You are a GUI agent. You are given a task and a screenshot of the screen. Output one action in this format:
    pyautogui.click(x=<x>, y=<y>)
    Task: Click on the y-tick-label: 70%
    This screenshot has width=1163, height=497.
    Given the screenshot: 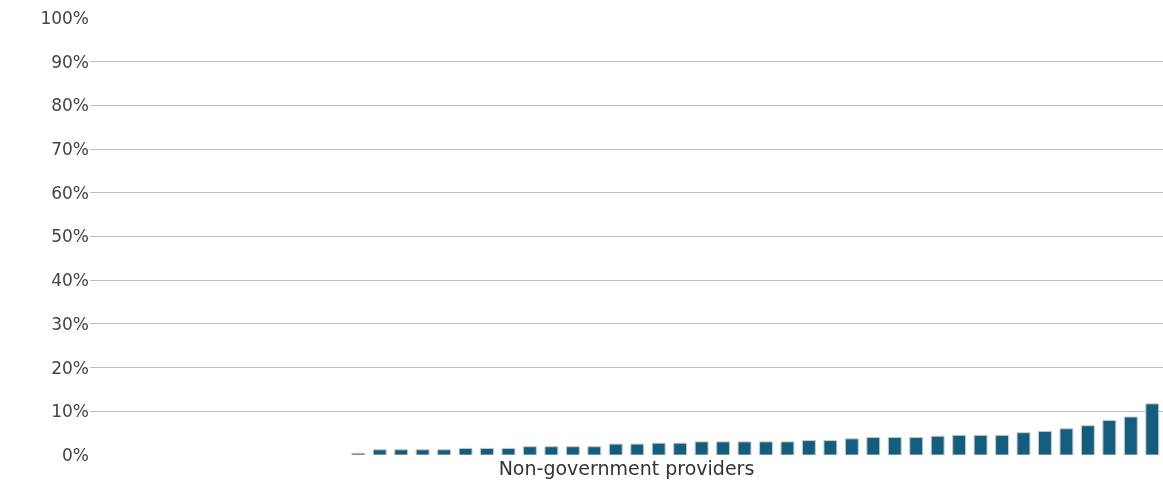 What is the action you would take?
    pyautogui.click(x=70, y=149)
    